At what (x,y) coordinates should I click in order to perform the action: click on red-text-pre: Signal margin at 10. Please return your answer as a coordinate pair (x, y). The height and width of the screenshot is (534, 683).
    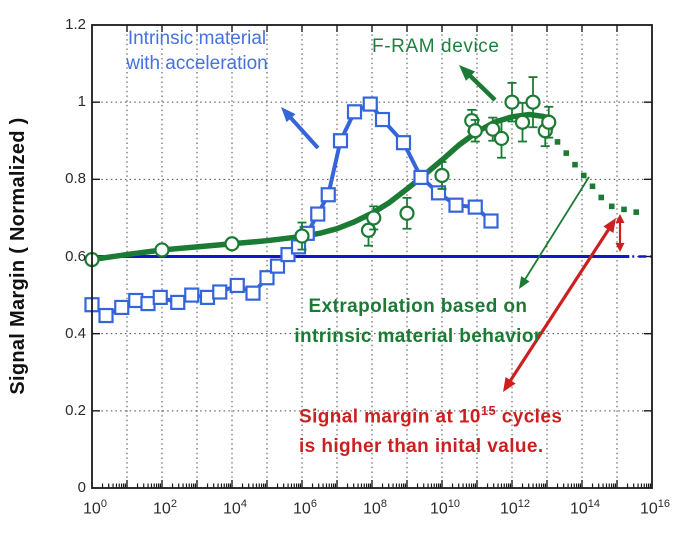
    Looking at the image, I should click on (390, 417).